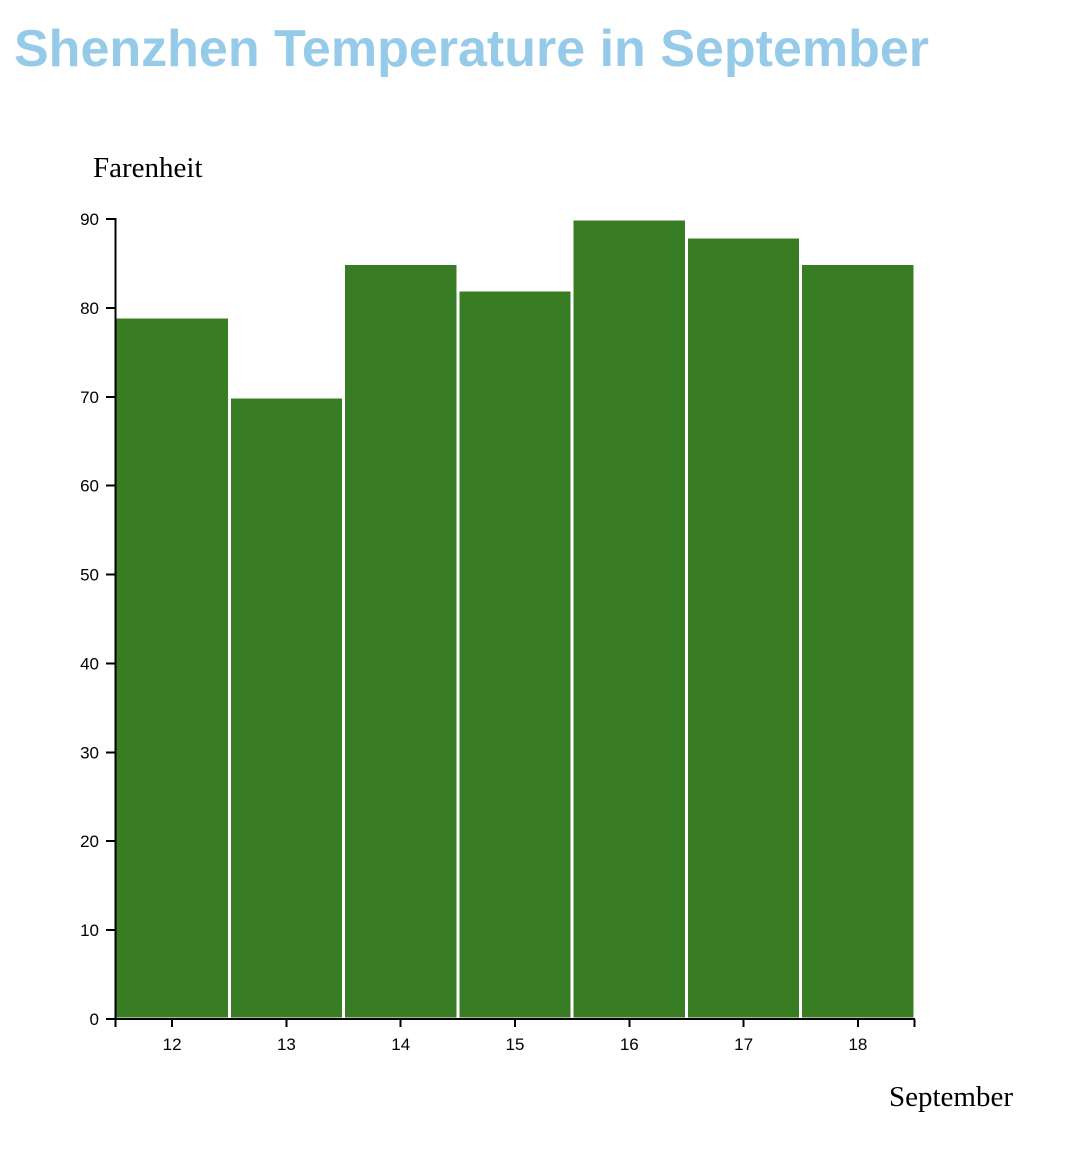 Image resolution: width=1074 pixels, height=1162 pixels. I want to click on y-tick-label-80: 80, so click(89, 308).